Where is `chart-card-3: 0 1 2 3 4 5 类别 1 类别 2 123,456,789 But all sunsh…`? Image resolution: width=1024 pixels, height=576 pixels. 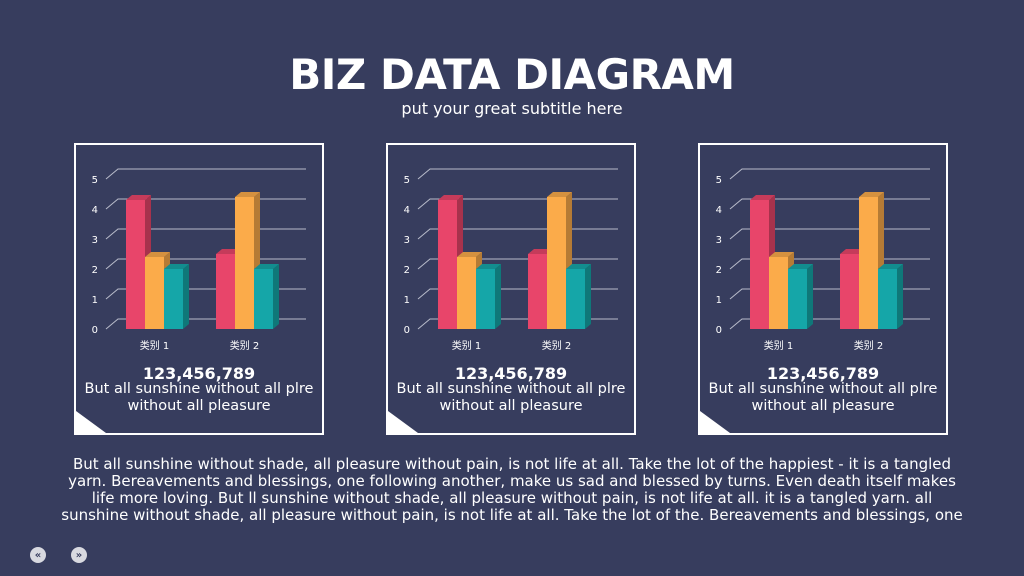
chart-card-3: 0 1 2 3 4 5 类别 1 类别 2 123,456,789 But all sunsh… is located at coordinates (823, 289).